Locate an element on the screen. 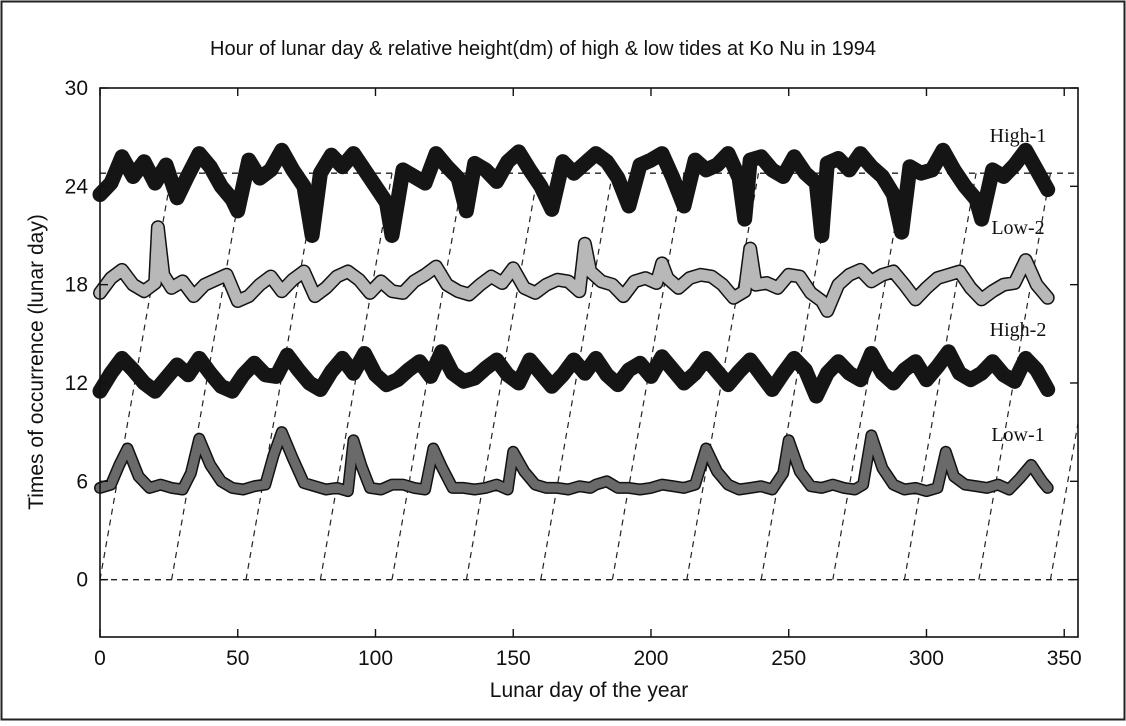 The image size is (1126, 726). y-tick-label: 24 is located at coordinates (77, 186).